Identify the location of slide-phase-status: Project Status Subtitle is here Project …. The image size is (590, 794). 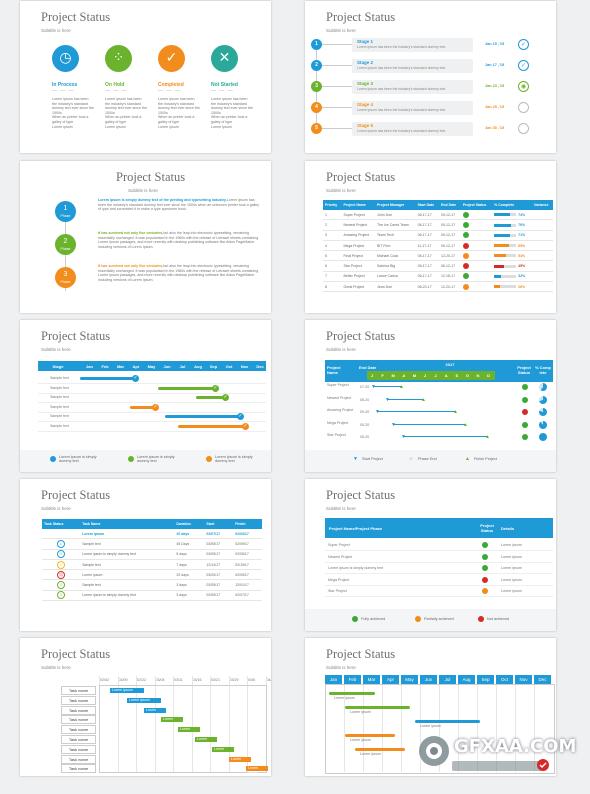
(430, 555).